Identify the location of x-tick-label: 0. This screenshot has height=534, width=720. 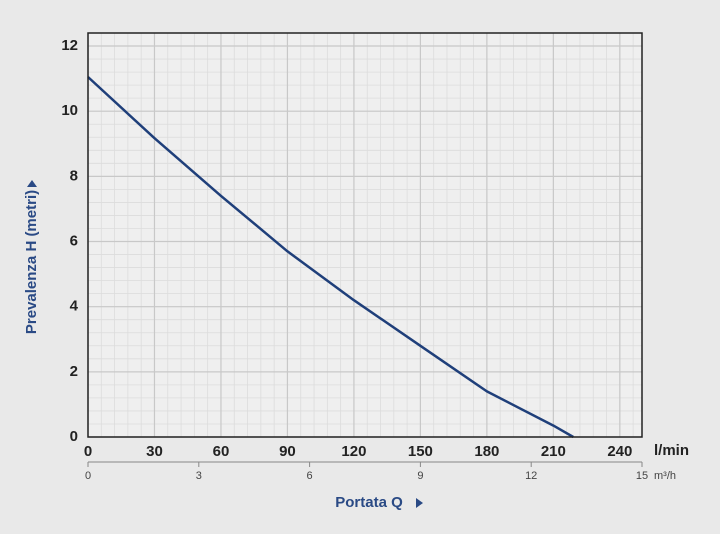
(88, 451).